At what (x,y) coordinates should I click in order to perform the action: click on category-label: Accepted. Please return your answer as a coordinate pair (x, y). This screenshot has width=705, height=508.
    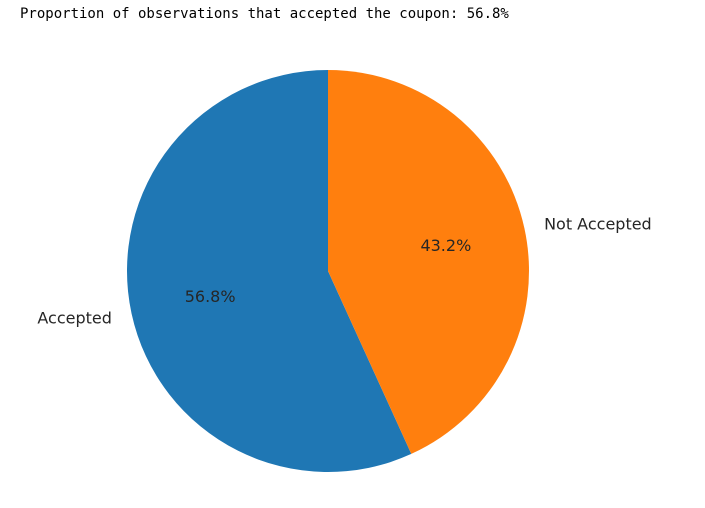
    Looking at the image, I should click on (74, 317).